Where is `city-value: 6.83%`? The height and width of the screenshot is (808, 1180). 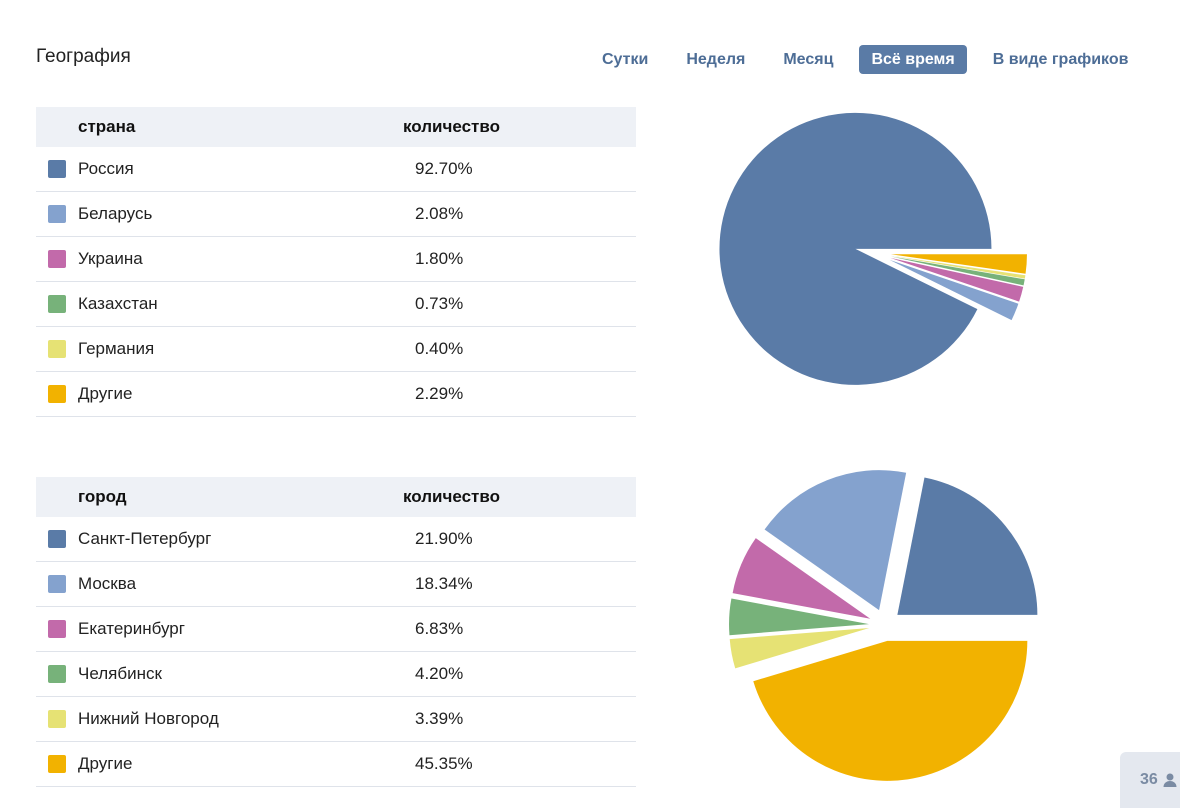
city-value: 6.83% is located at coordinates (439, 628).